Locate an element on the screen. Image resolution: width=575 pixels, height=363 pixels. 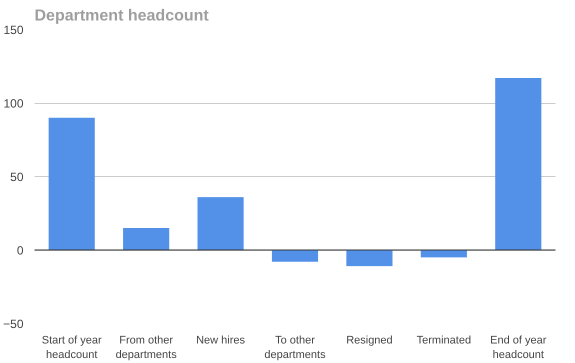
y-tick-label: 50 is located at coordinates (17, 177).